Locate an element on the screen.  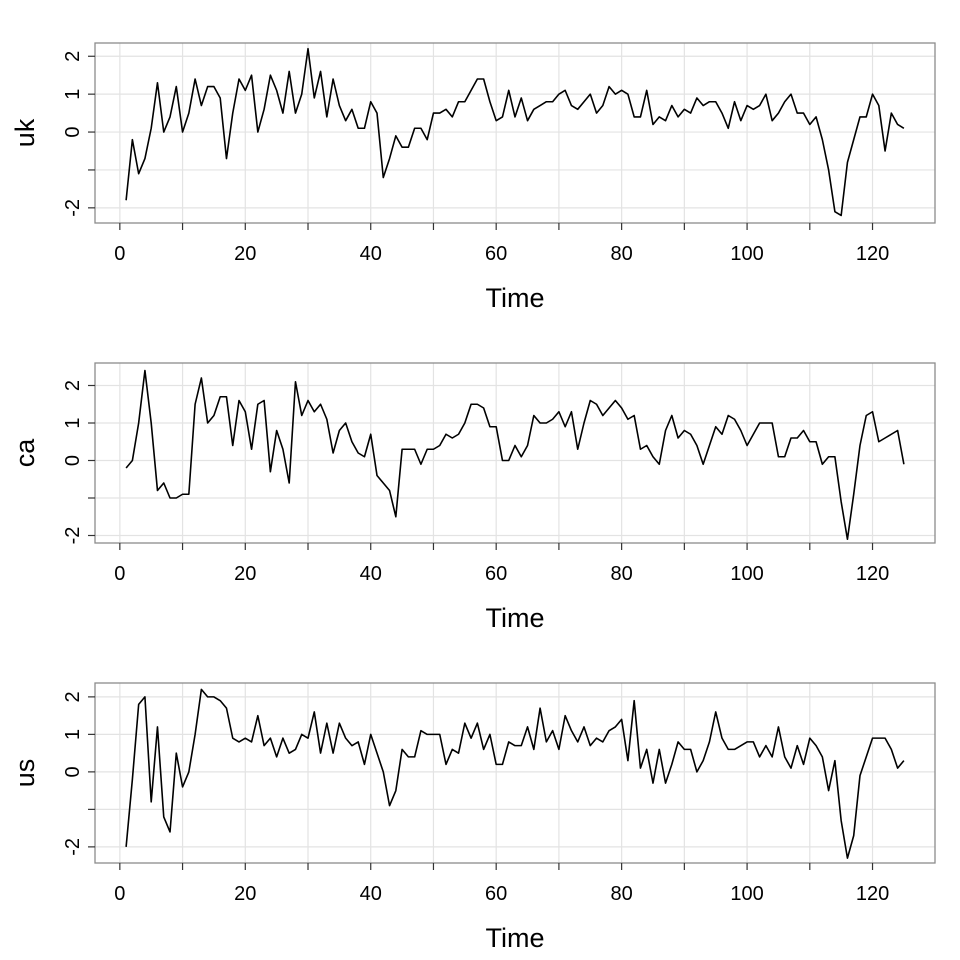
y-axis-label: ca is located at coordinates (25, 453).